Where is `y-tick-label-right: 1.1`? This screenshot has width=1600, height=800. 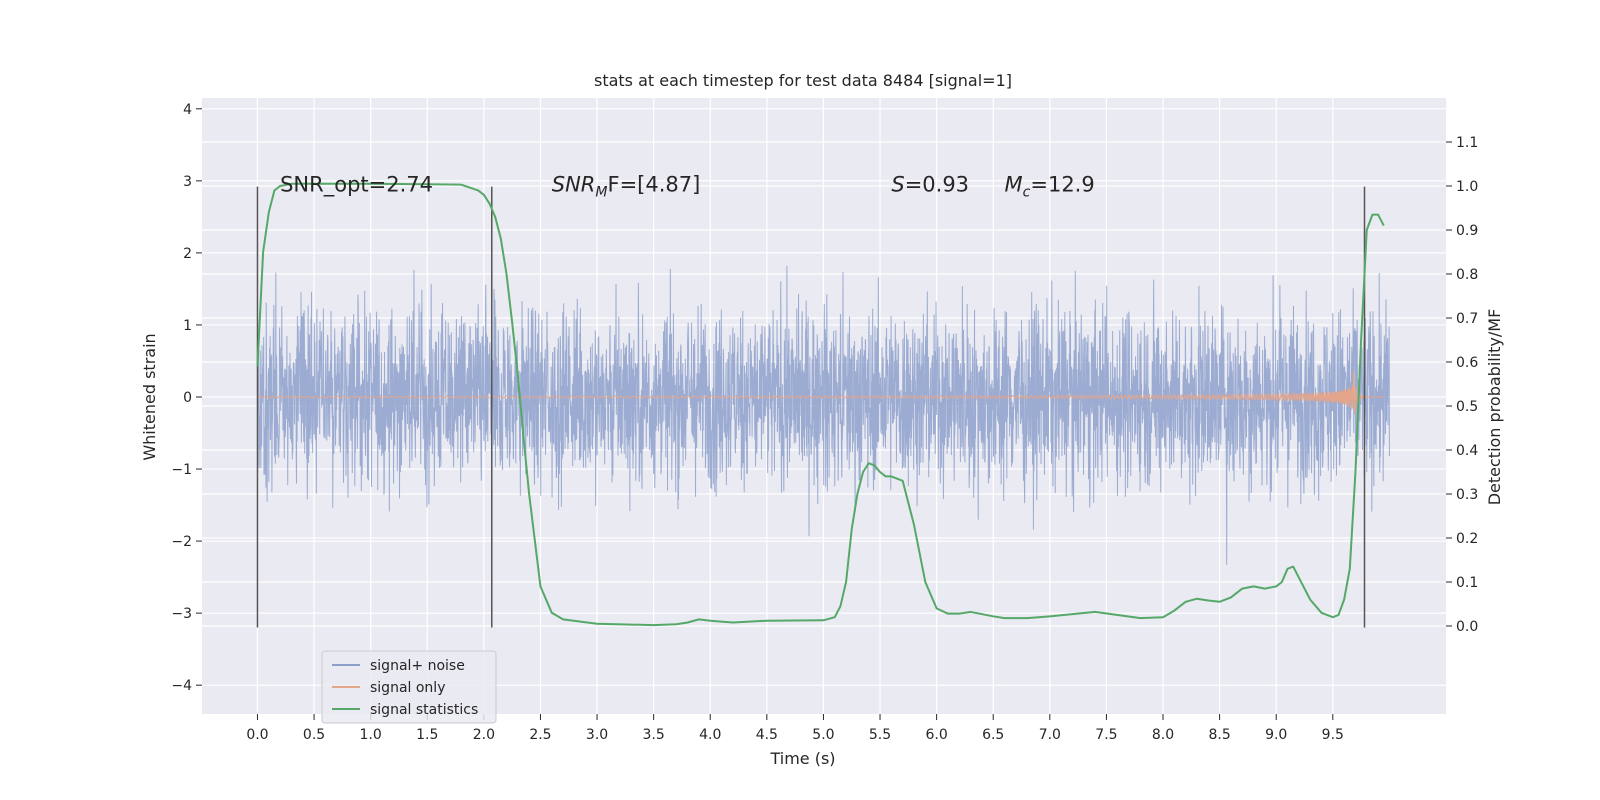
y-tick-label-right: 1.1 is located at coordinates (1467, 143).